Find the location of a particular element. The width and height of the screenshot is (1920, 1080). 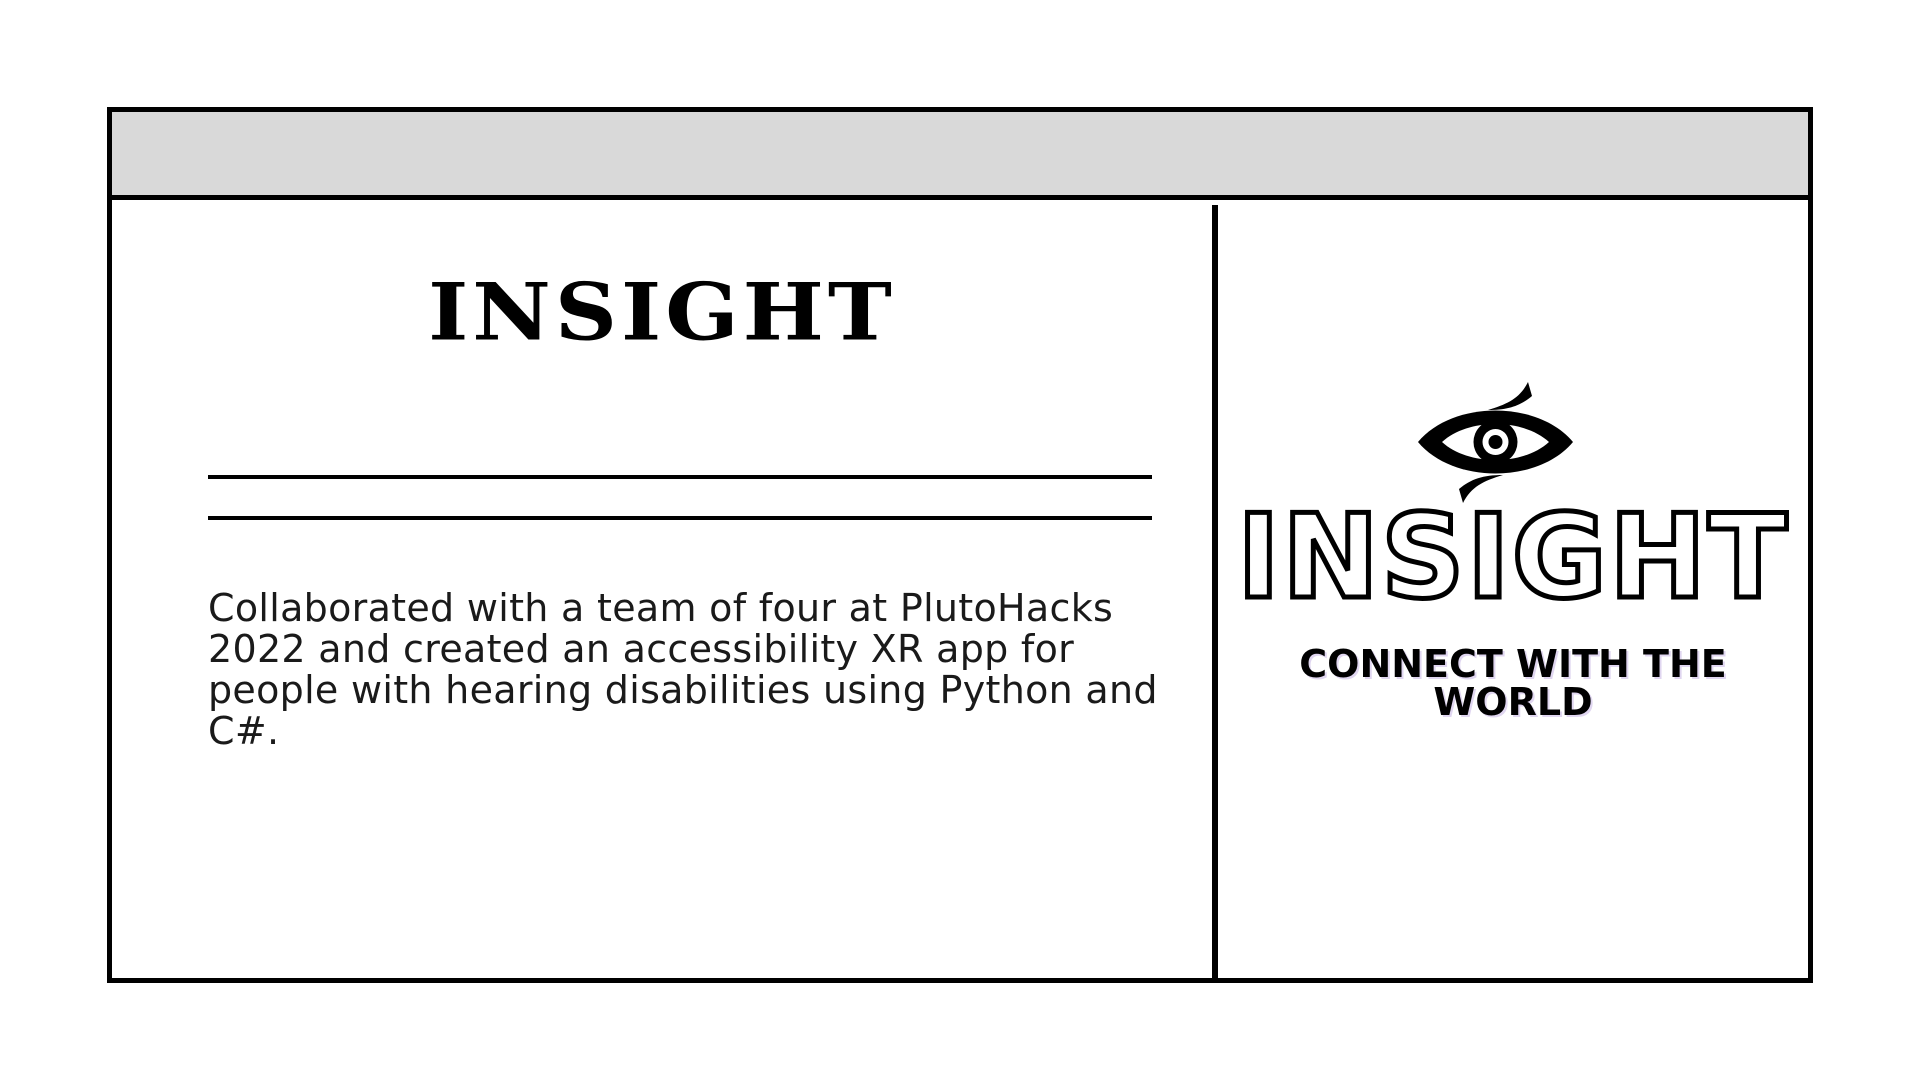

eye-icon is located at coordinates (1495, 442).